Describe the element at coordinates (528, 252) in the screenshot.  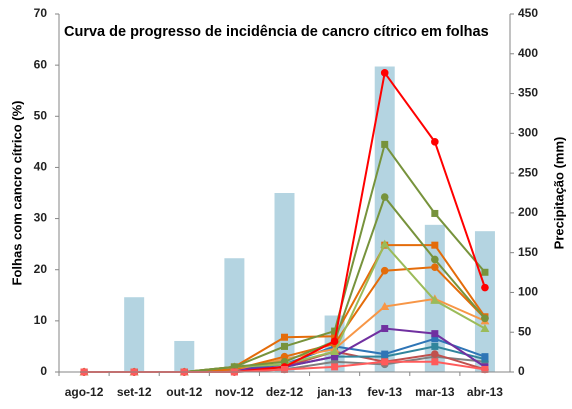
I see `y2-tick-label: 150` at that location.